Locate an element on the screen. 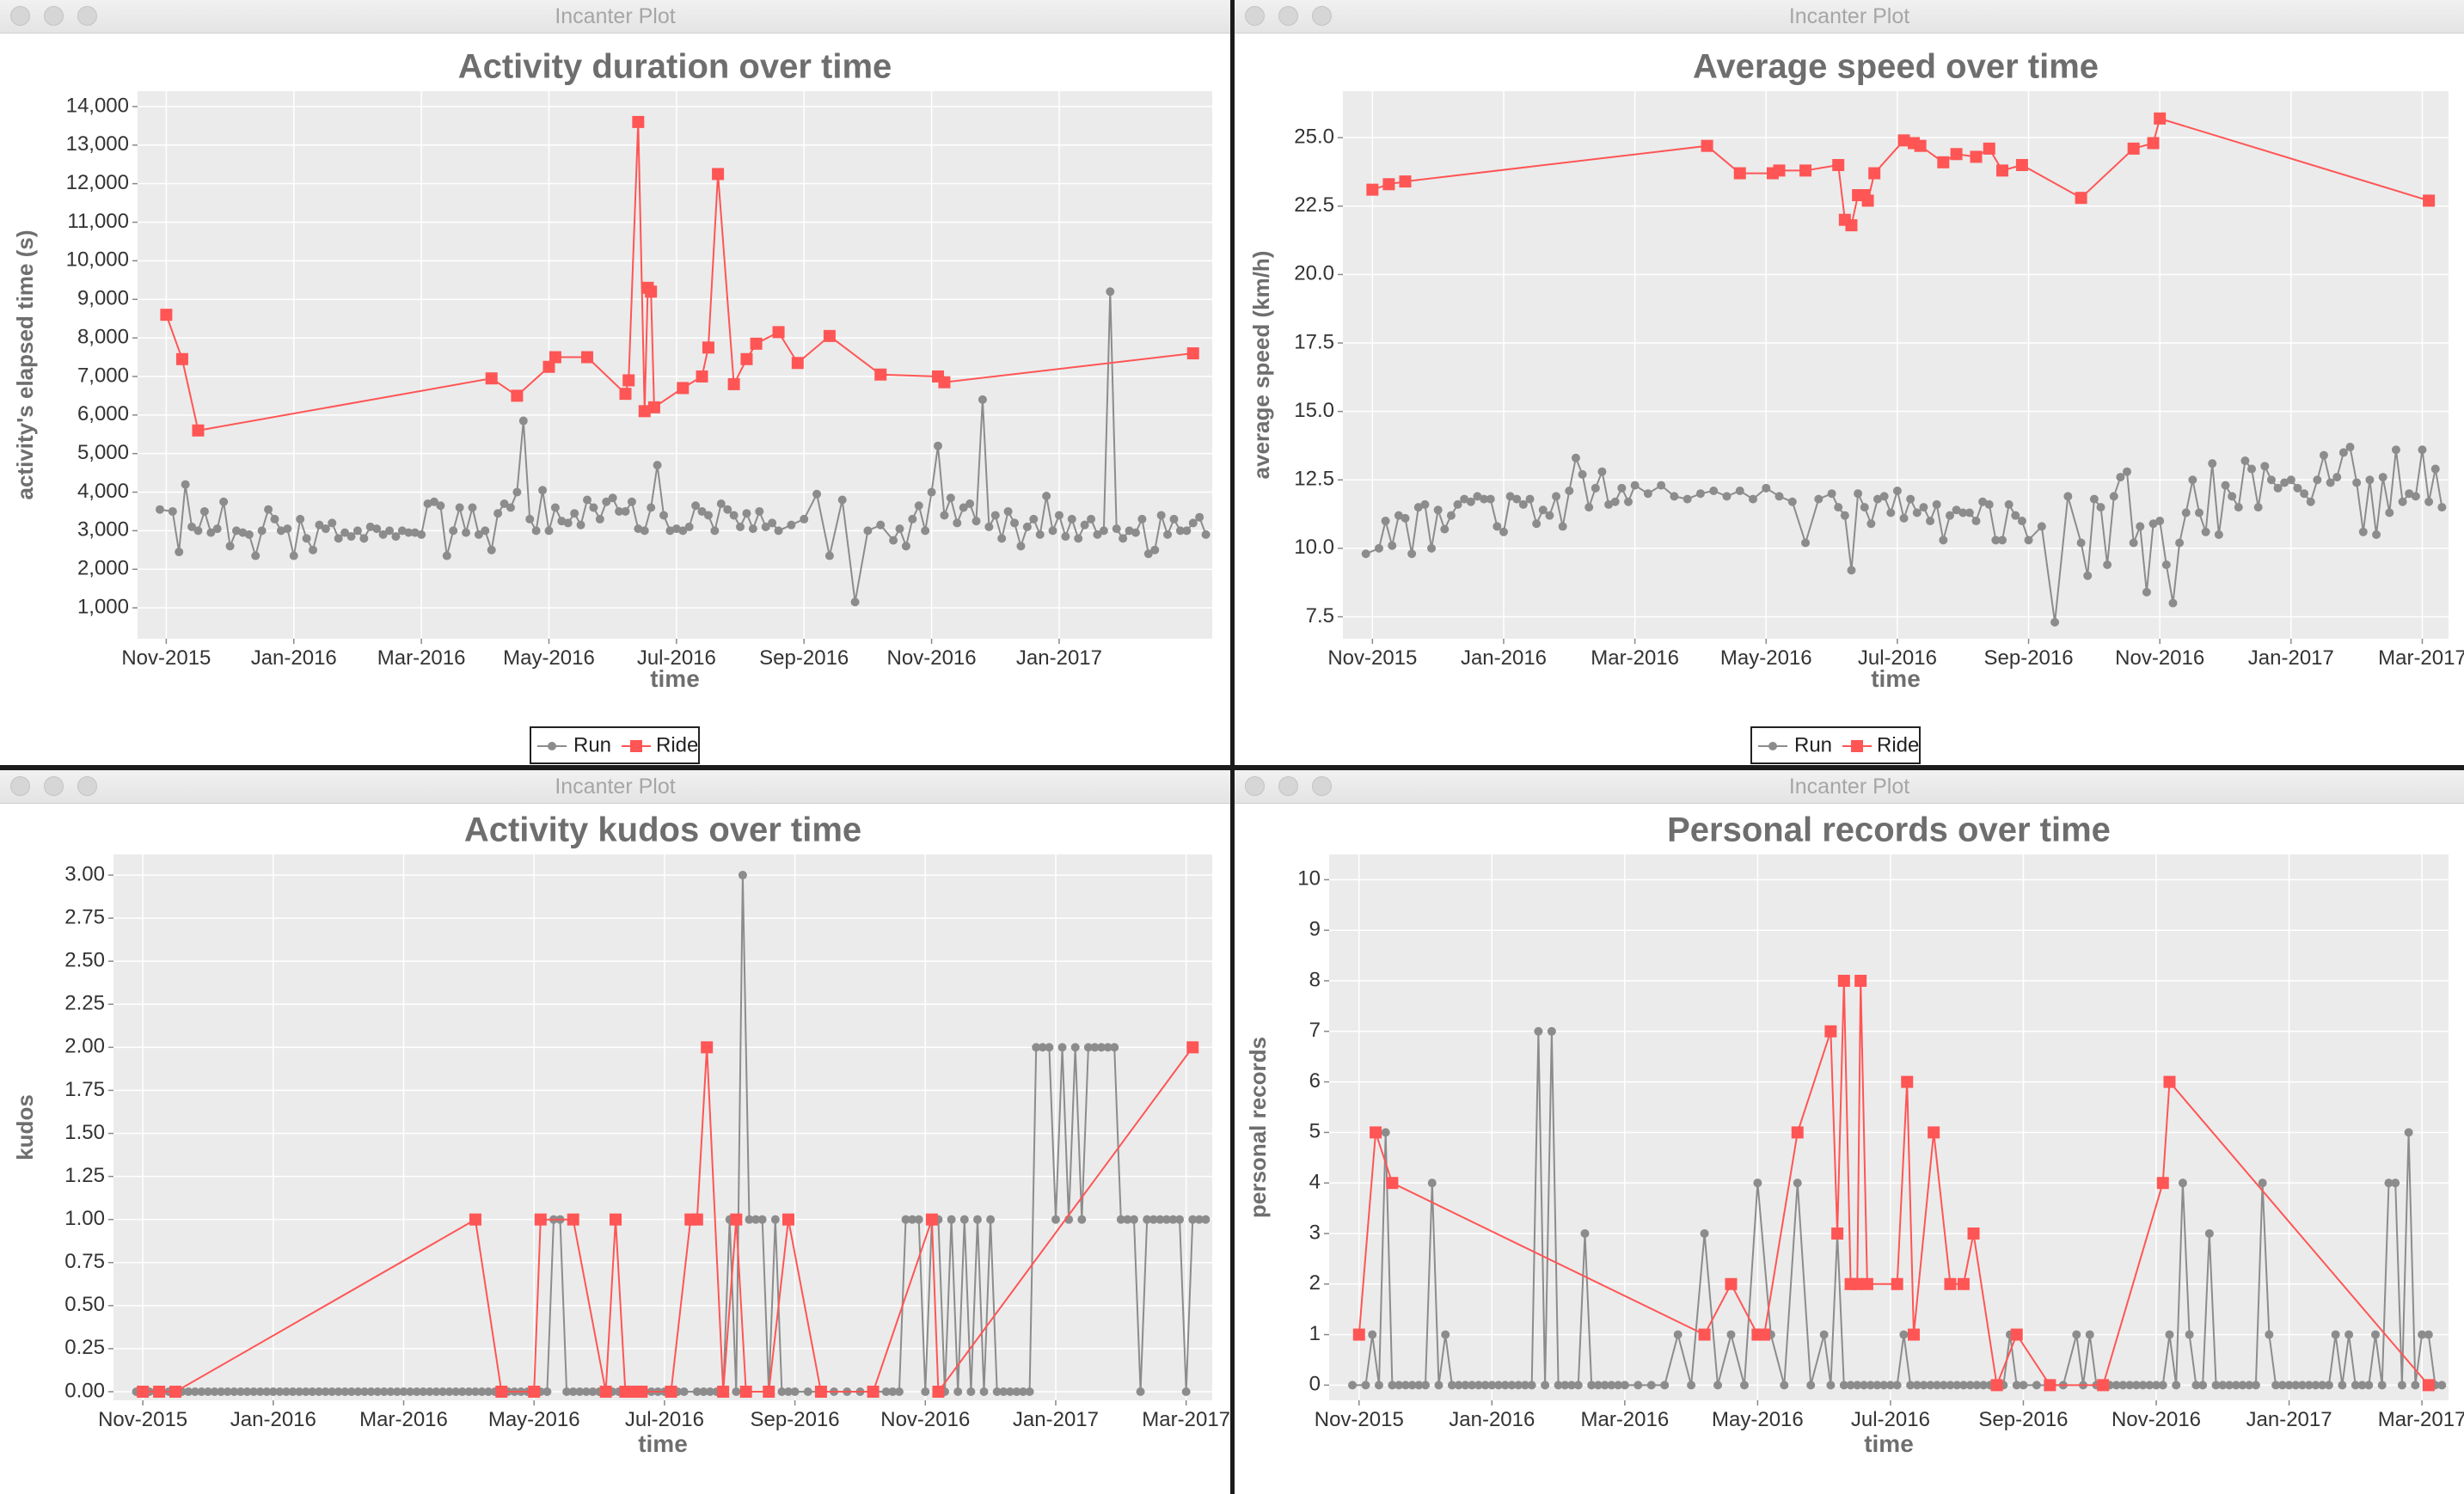 This screenshot has height=1494, width=2464. y-tick-label: 9 is located at coordinates (1315, 929).